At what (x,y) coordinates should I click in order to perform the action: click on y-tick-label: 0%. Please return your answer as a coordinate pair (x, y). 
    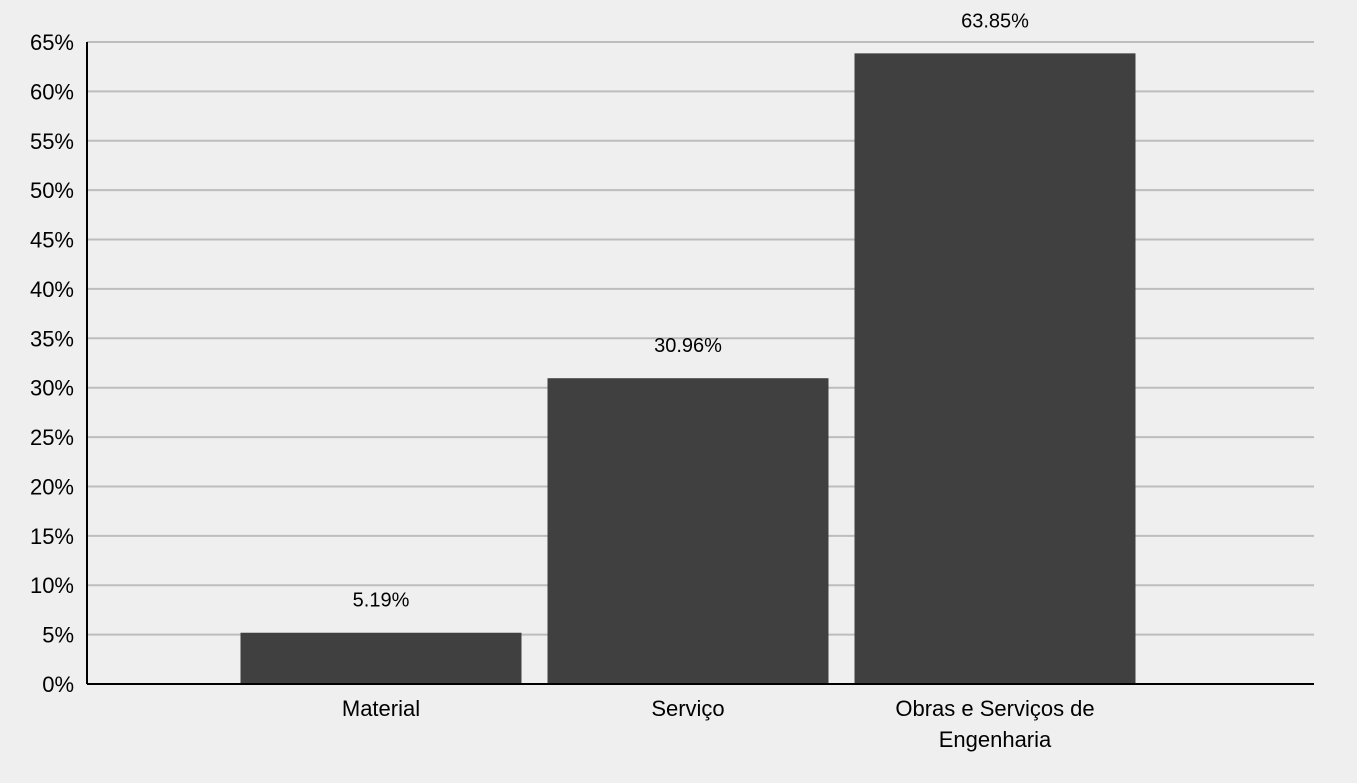
    Looking at the image, I should click on (58, 684).